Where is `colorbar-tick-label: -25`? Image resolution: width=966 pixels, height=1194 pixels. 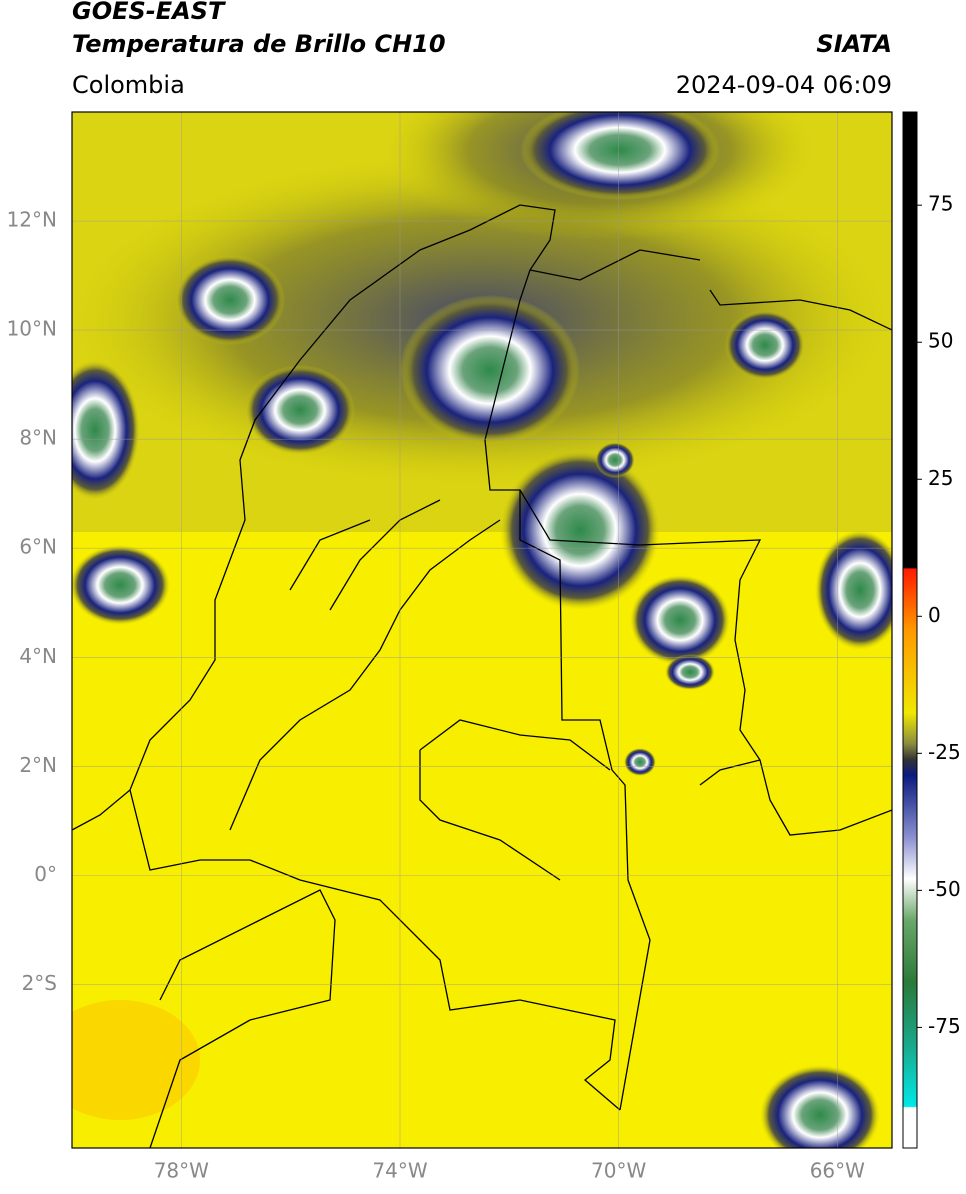
colorbar-tick-label: -25 is located at coordinates (944, 752).